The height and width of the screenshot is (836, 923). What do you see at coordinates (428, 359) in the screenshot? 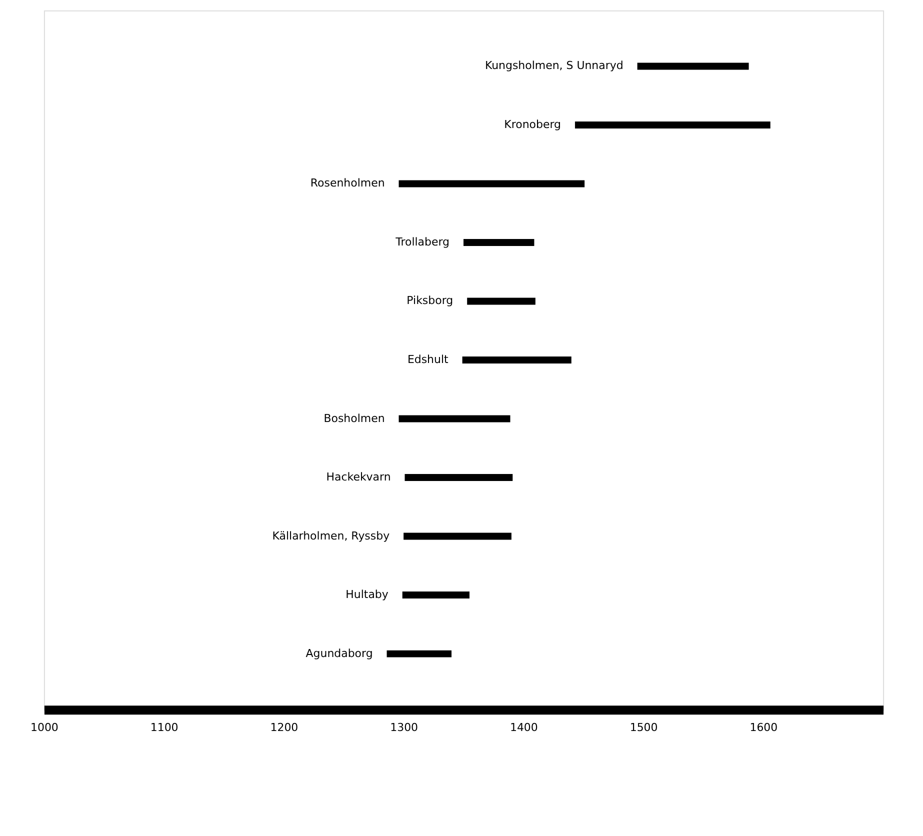
I see `y-tick-label: Edshult` at bounding box center [428, 359].